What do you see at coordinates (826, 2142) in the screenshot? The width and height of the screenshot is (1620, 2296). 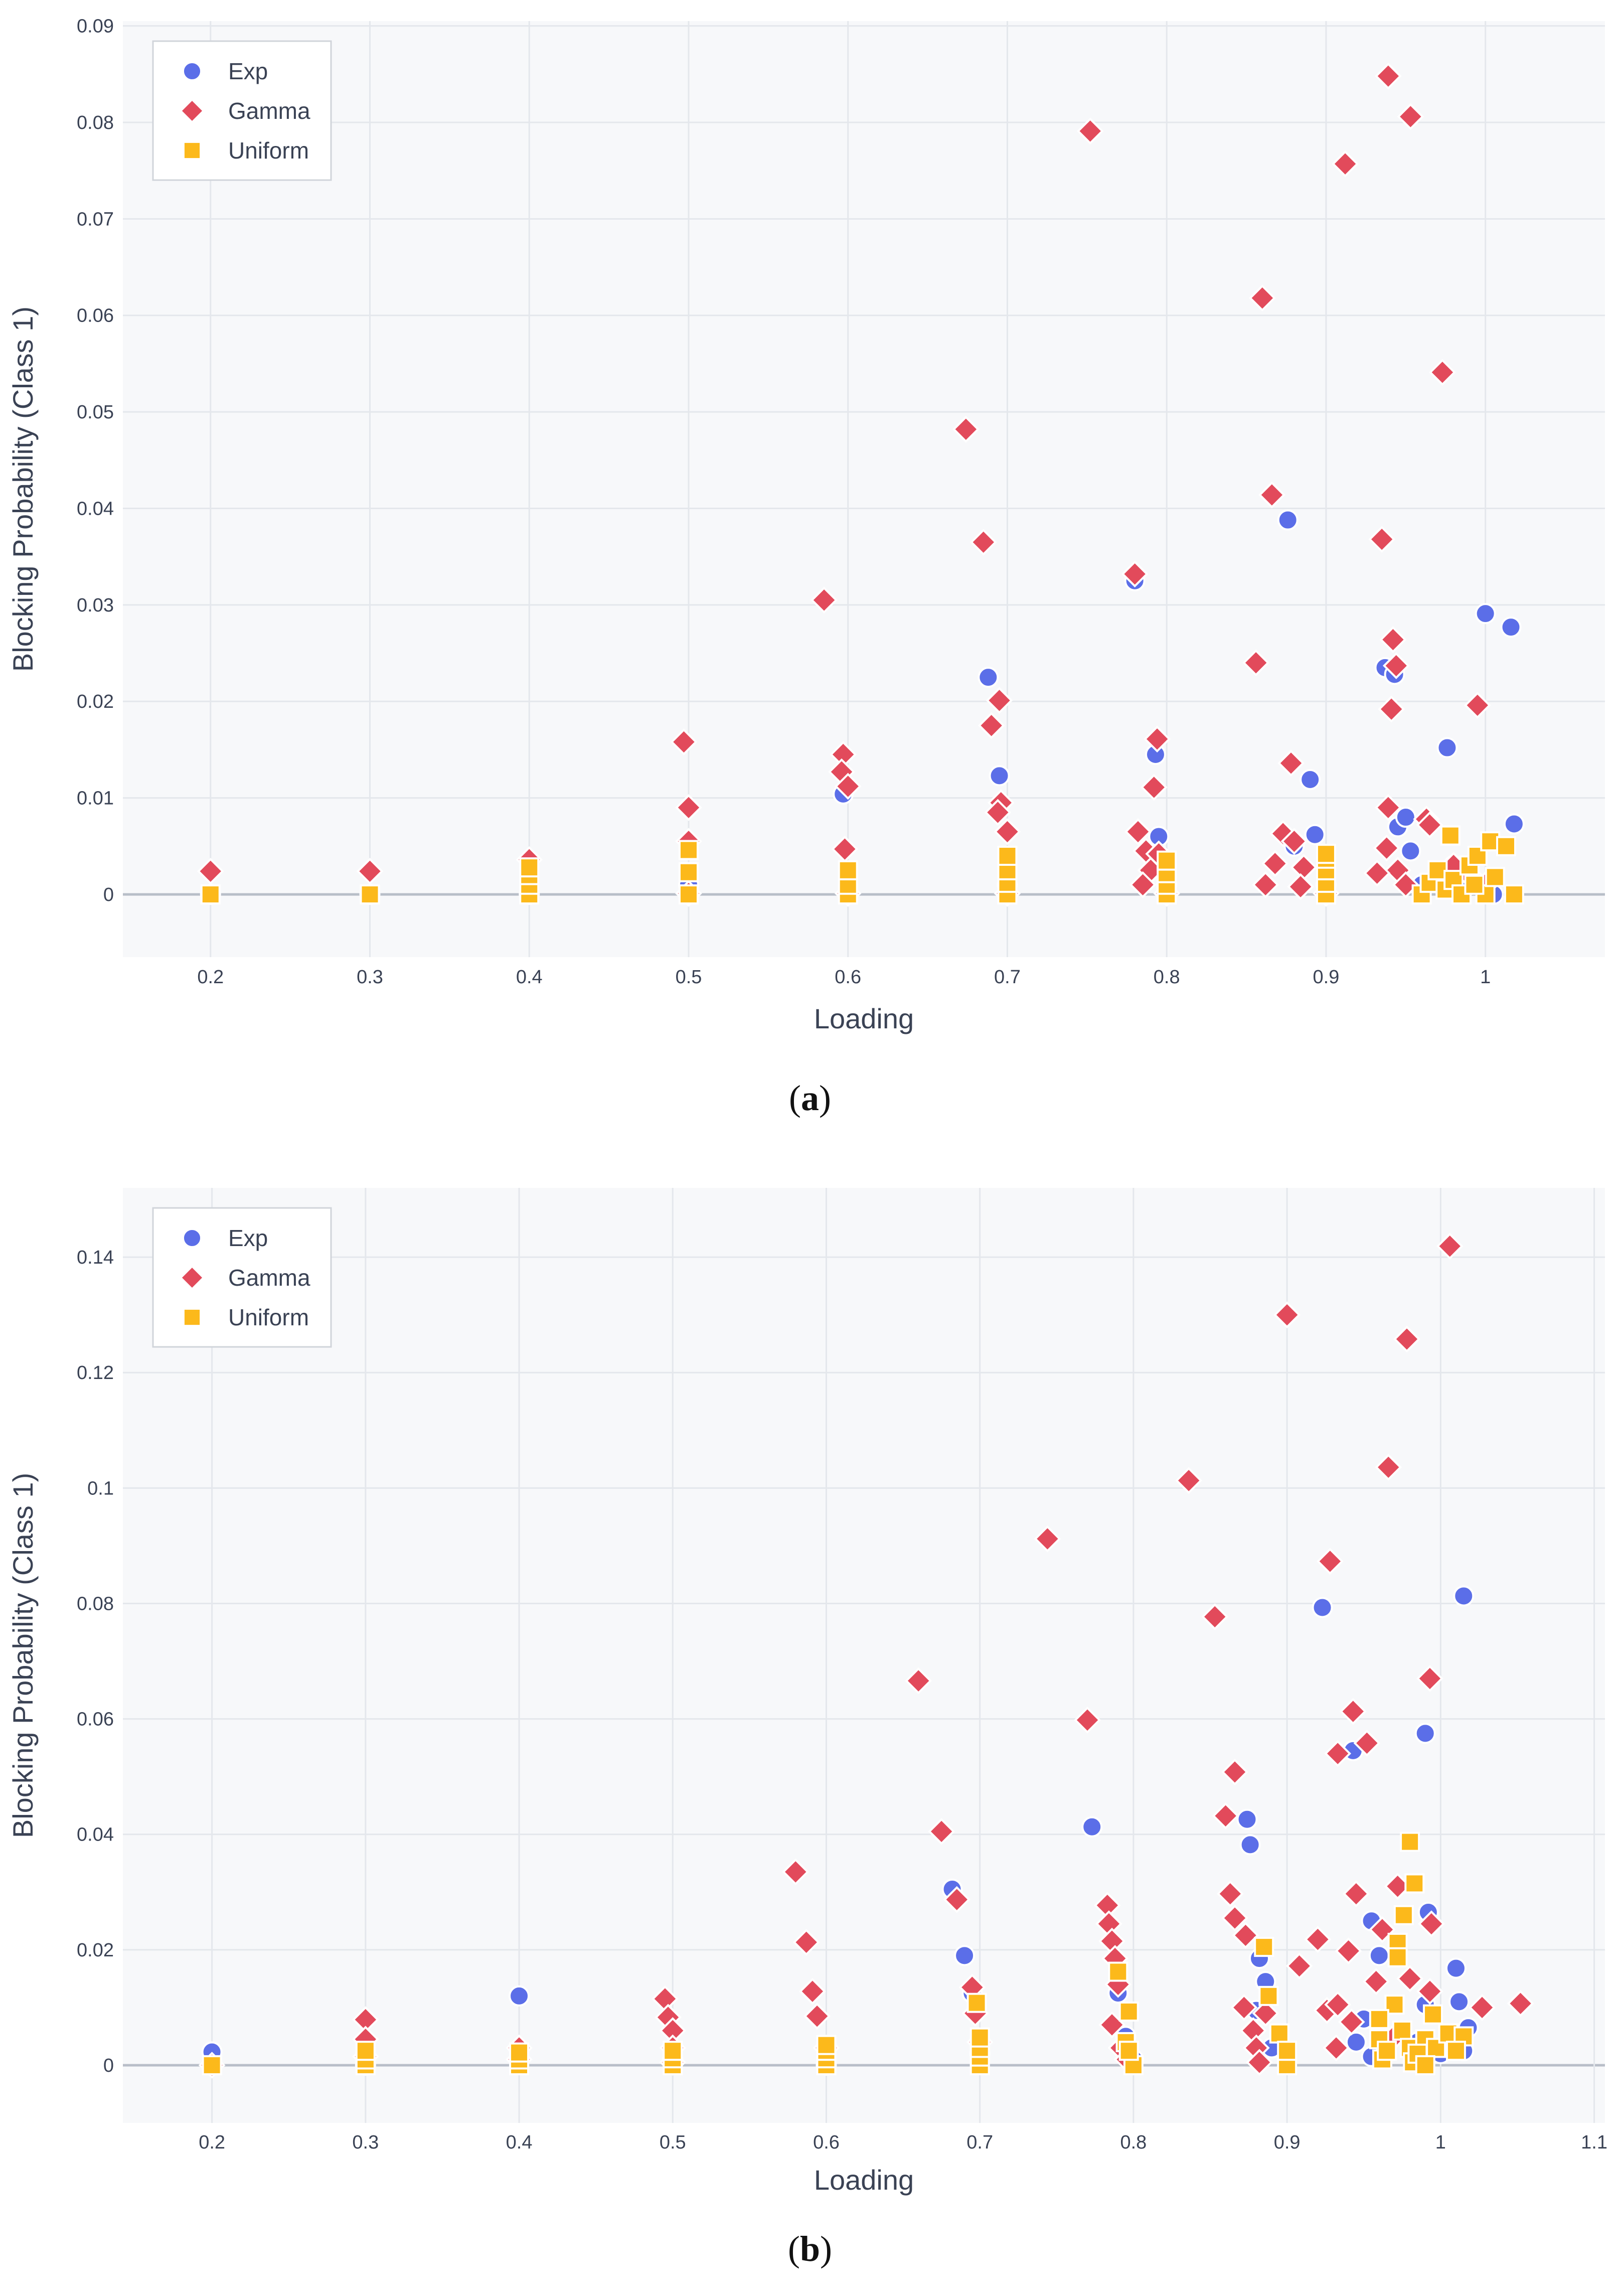 I see `chart-b-x-tick-label: 0.6` at bounding box center [826, 2142].